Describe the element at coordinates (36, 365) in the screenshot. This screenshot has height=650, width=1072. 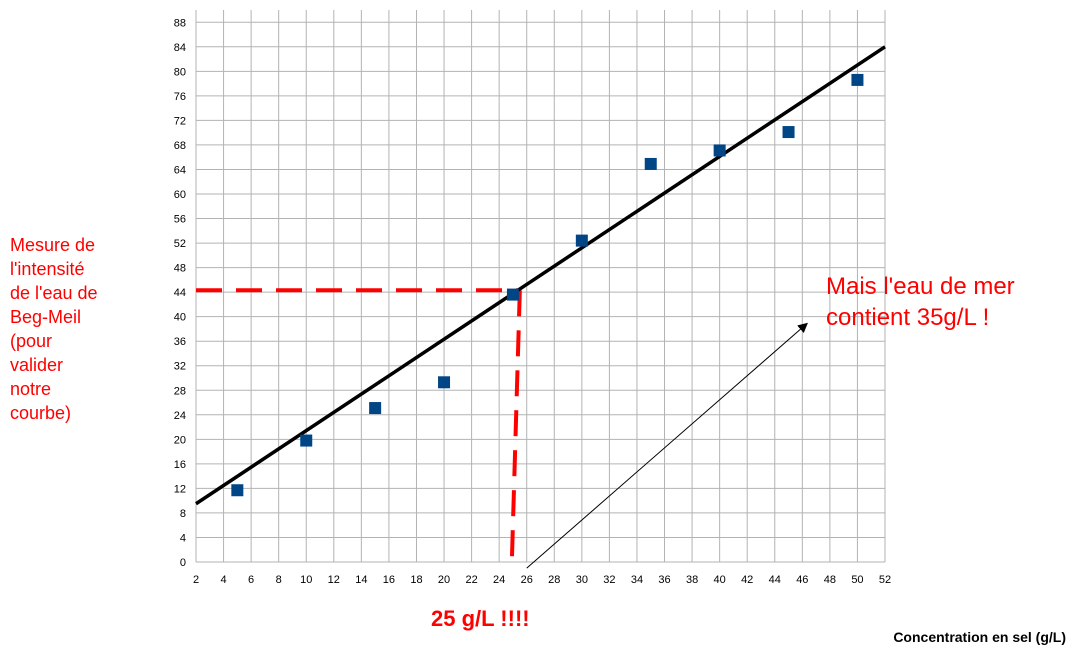
I see `y-axis-label-line: valider` at that location.